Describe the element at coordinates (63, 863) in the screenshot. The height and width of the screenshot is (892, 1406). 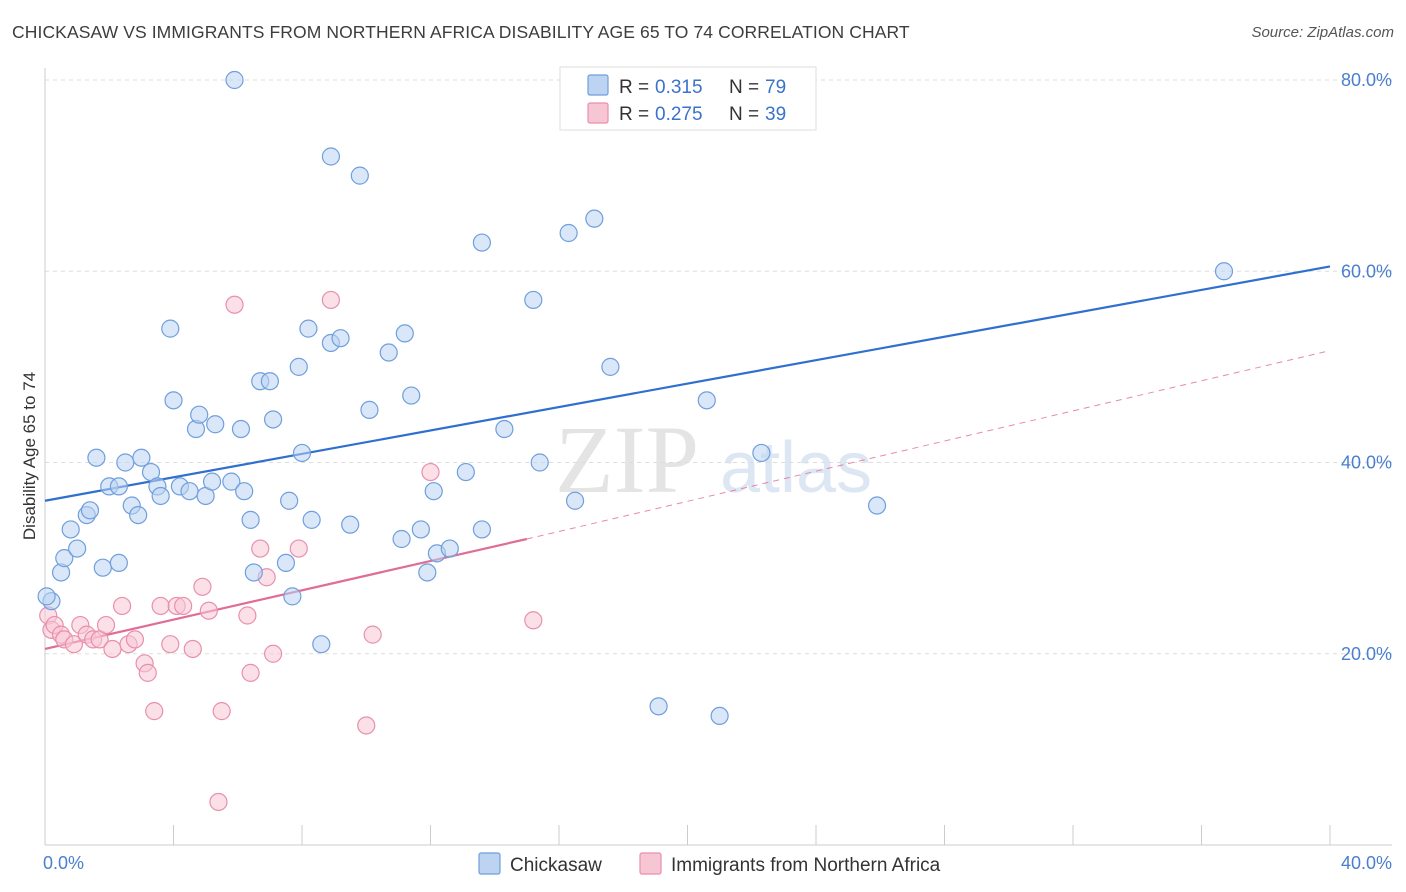
I see `x-tick-label: 0.0%` at that location.